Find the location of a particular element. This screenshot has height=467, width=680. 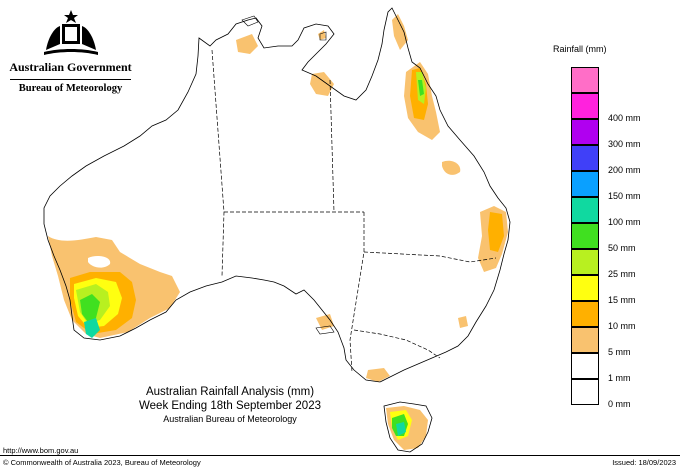

website-link: http://www.bom.gov.au is located at coordinates (41, 450).